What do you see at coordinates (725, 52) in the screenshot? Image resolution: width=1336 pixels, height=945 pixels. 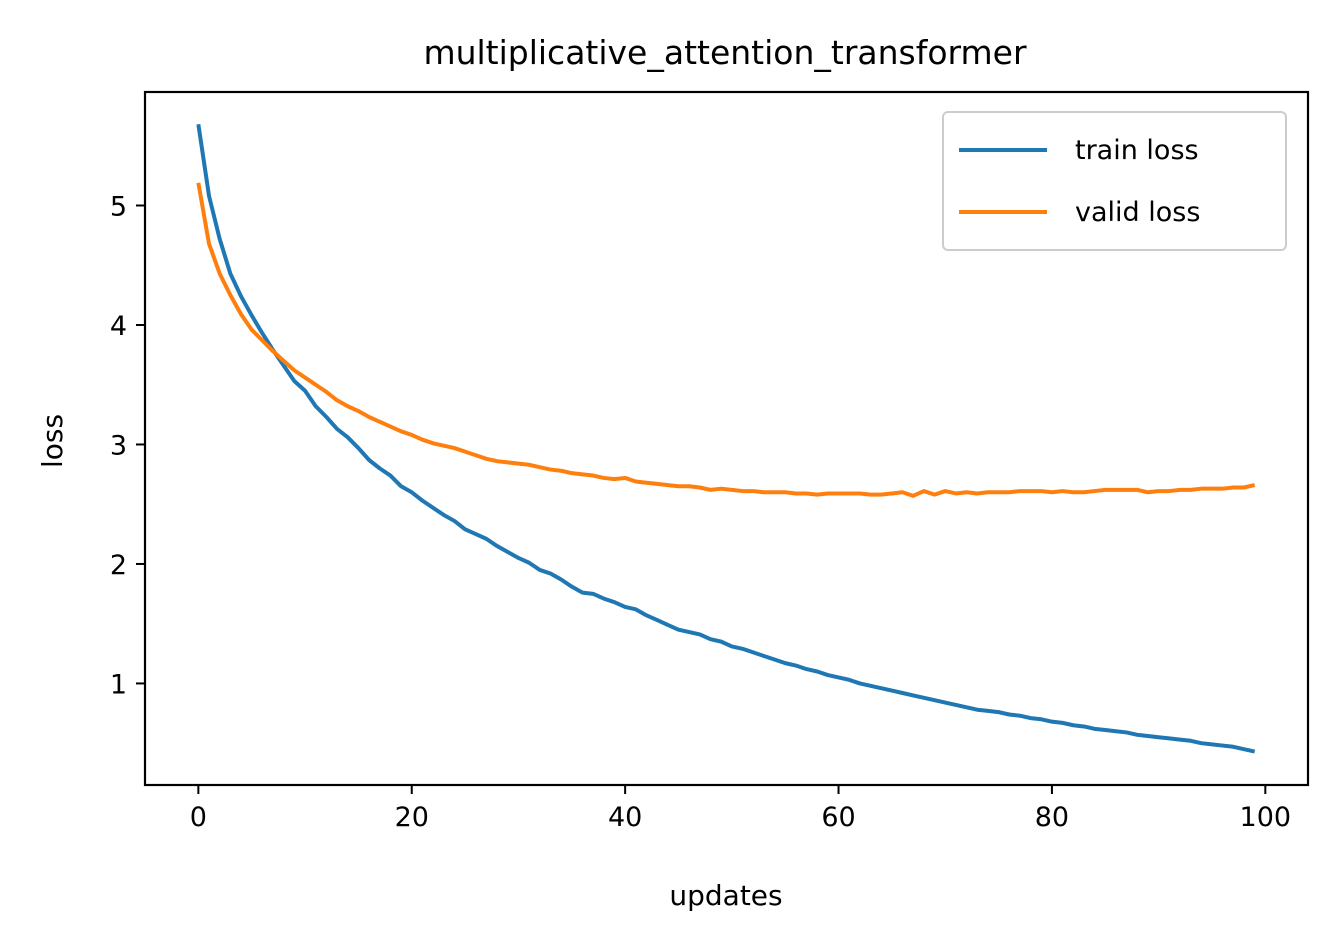 I see `chart-title: multiplicative_attention_transformer` at bounding box center [725, 52].